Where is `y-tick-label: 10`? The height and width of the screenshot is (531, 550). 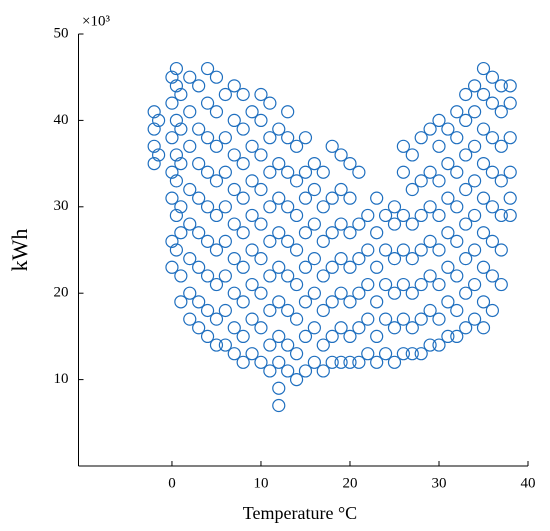
y-tick-label: 10 is located at coordinates (61, 379).